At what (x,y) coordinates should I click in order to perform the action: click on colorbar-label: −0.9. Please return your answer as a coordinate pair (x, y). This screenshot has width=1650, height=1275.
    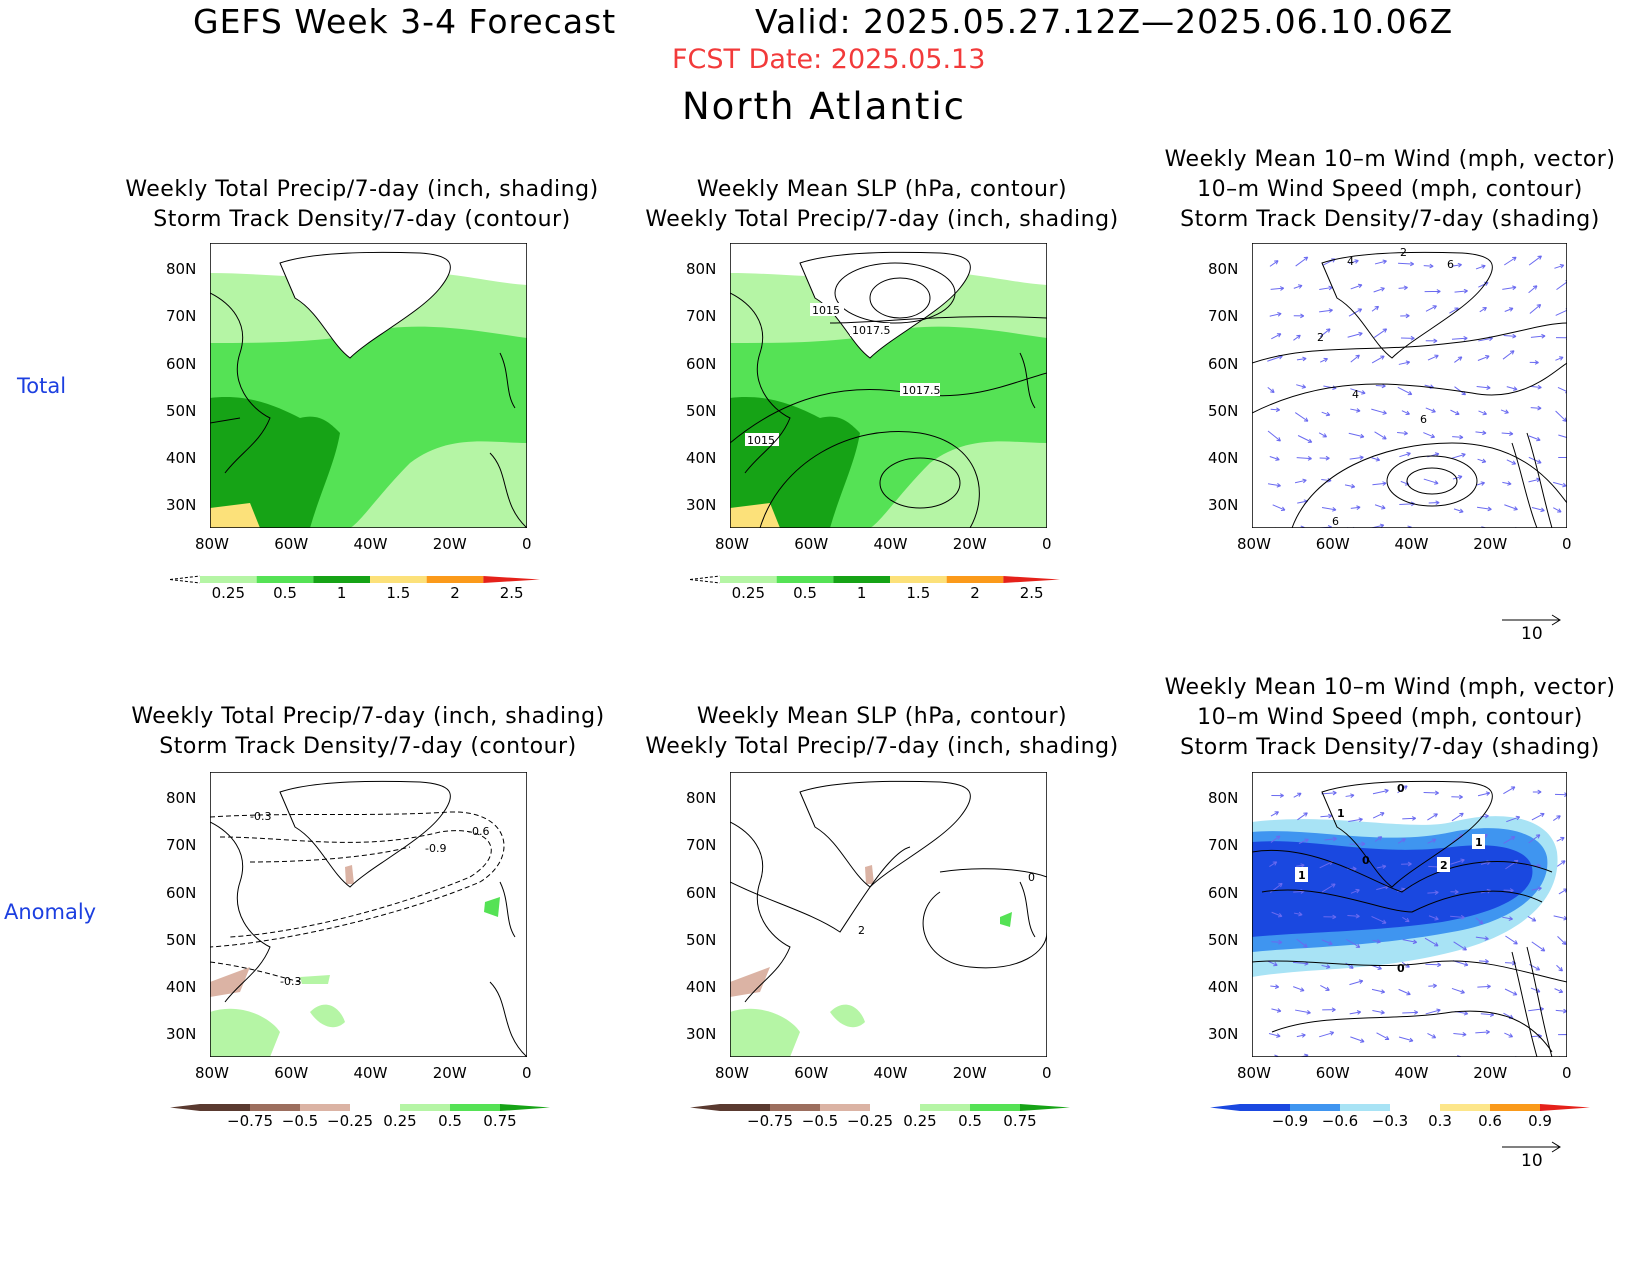
    Looking at the image, I should click on (1290, 1121).